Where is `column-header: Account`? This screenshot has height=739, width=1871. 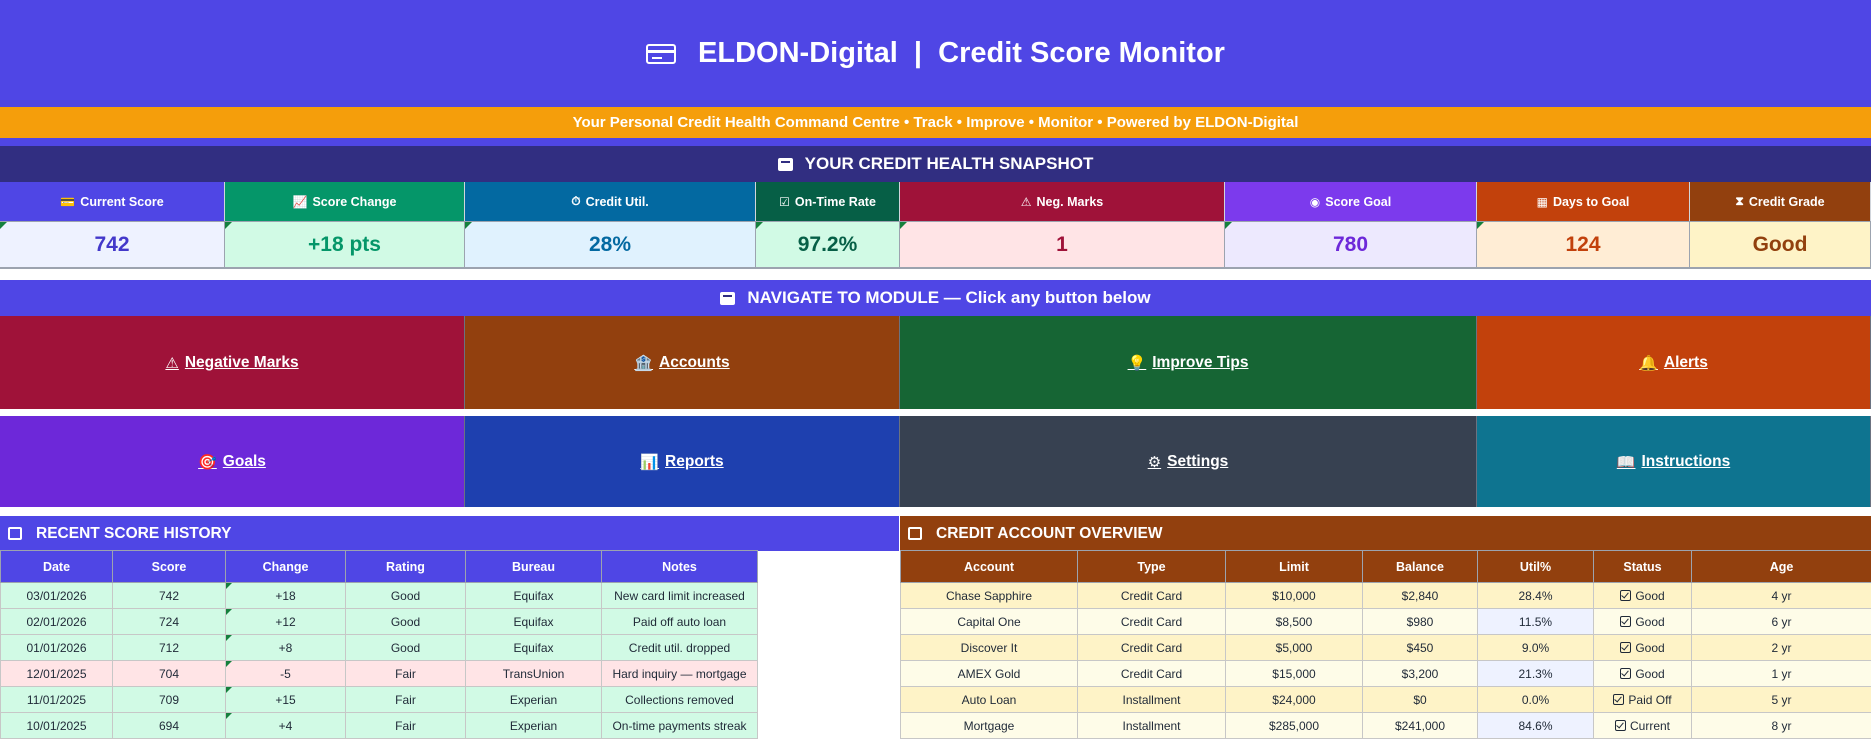 column-header: Account is located at coordinates (989, 567).